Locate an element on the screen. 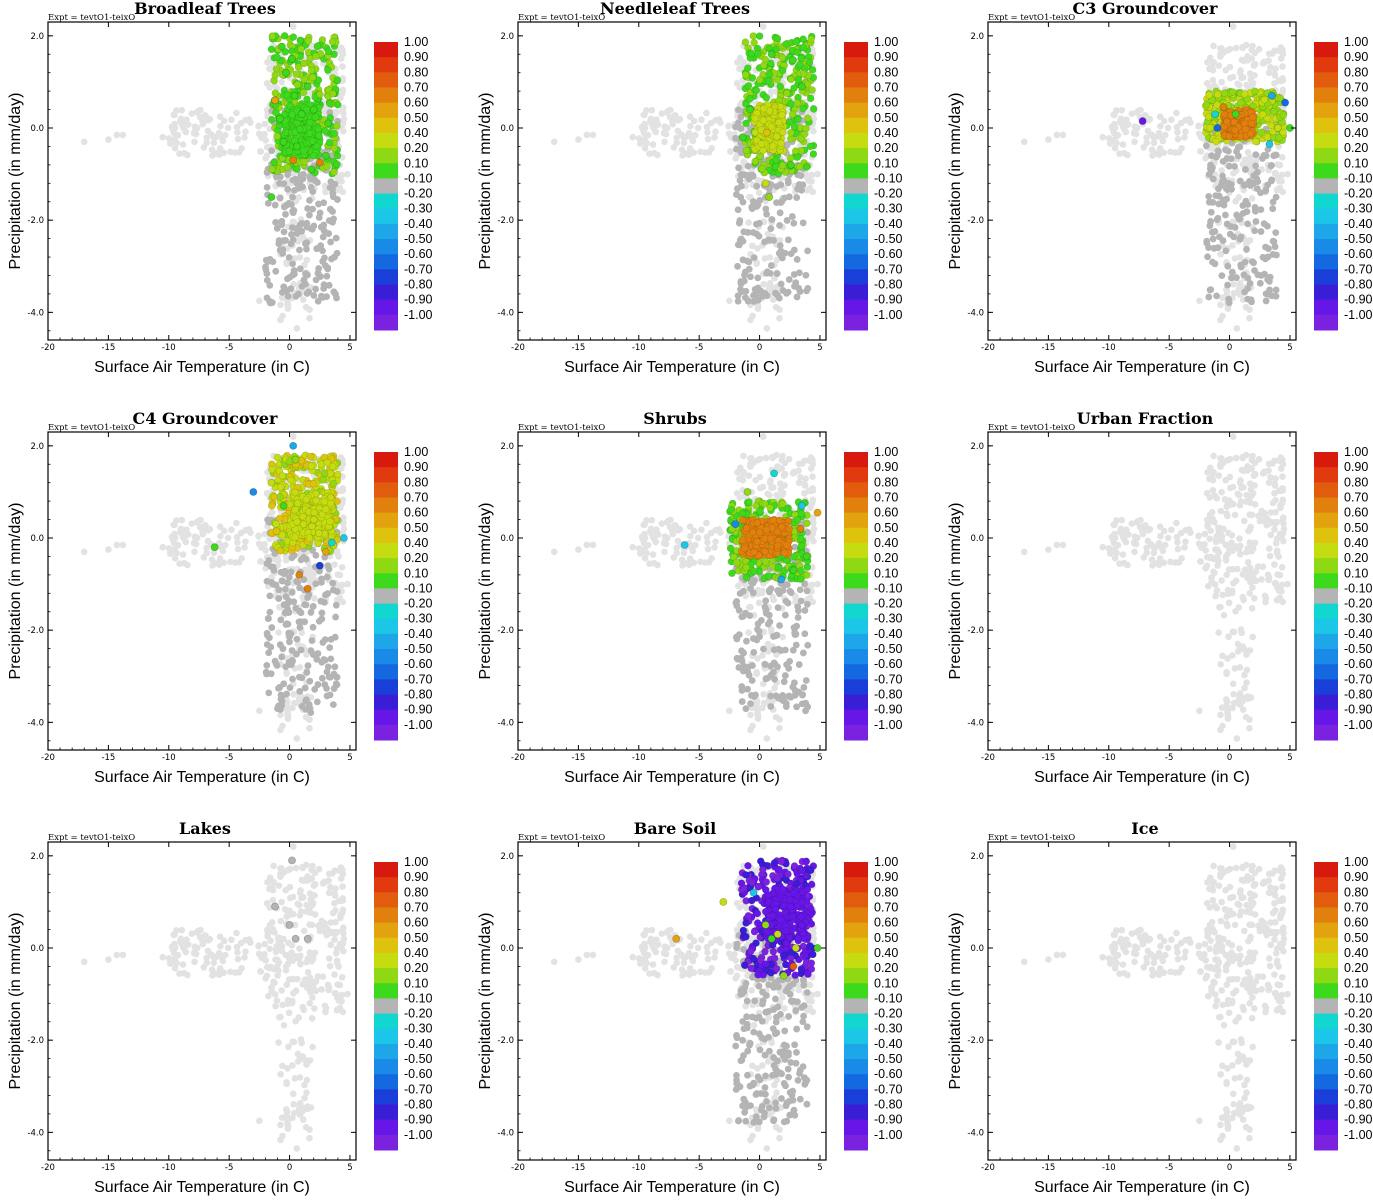  x-tick-label: -5 is located at coordinates (1169, 348).